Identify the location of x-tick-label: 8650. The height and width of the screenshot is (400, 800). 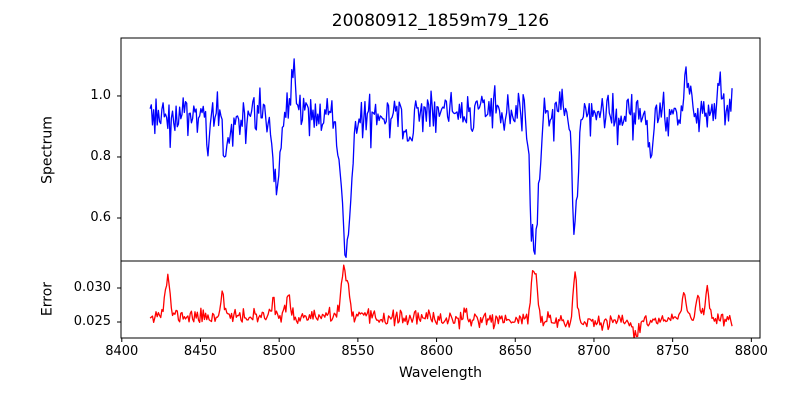
(515, 351).